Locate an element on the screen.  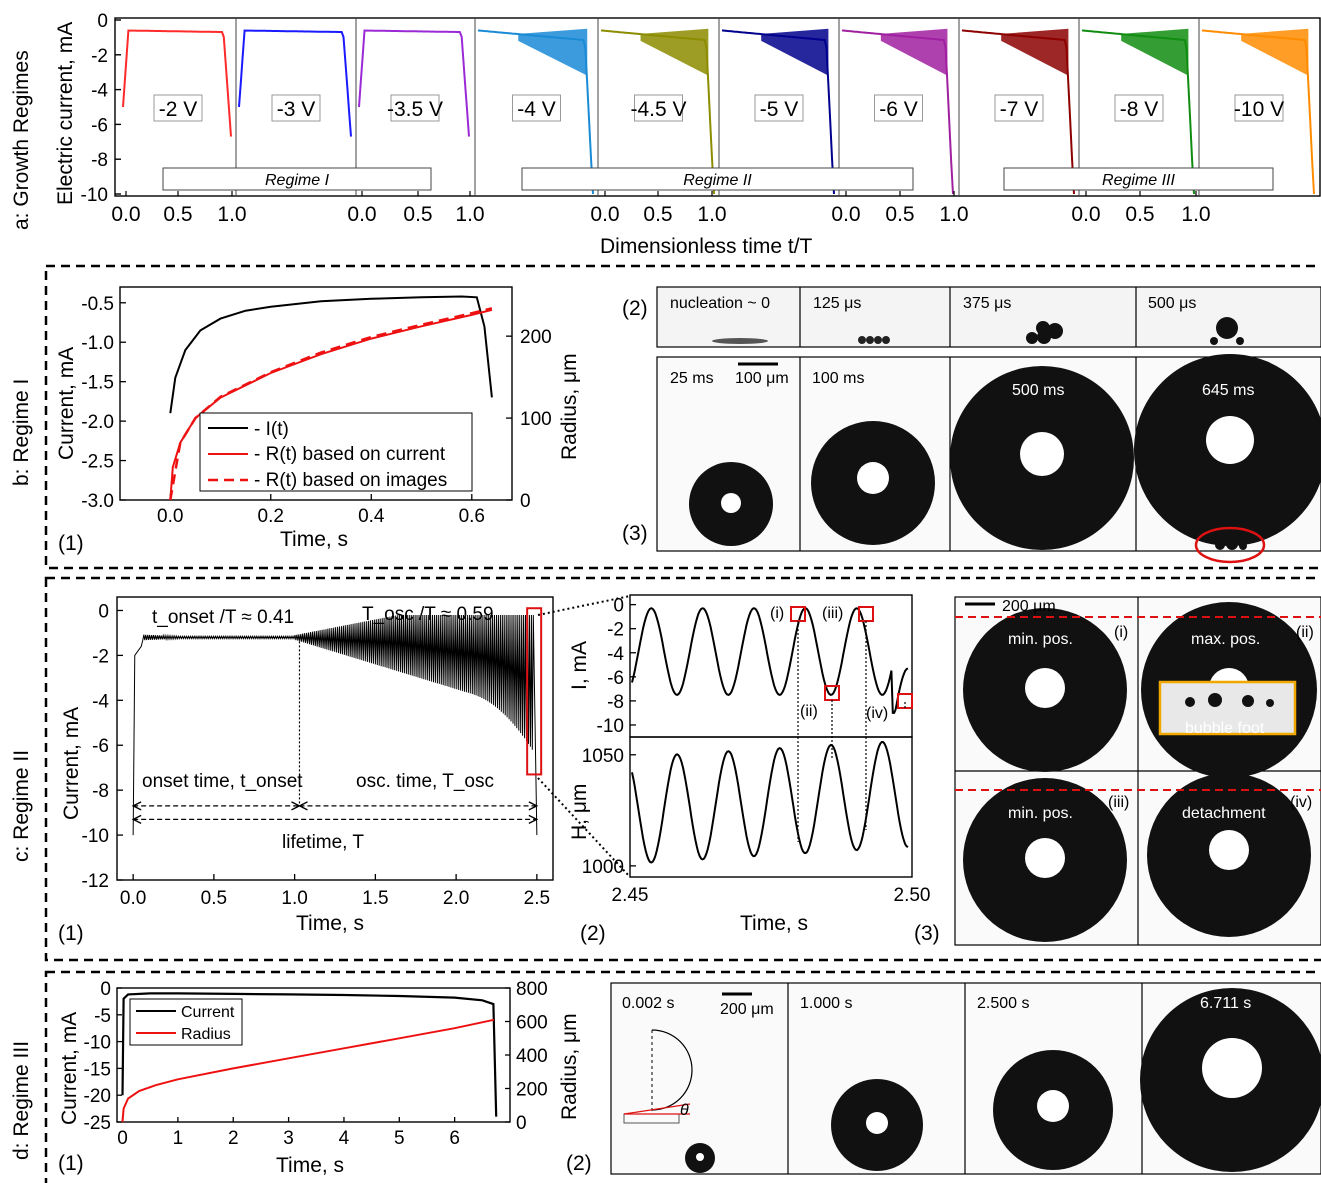
a-regime-label-1: Regime II is located at coordinates (717, 180).